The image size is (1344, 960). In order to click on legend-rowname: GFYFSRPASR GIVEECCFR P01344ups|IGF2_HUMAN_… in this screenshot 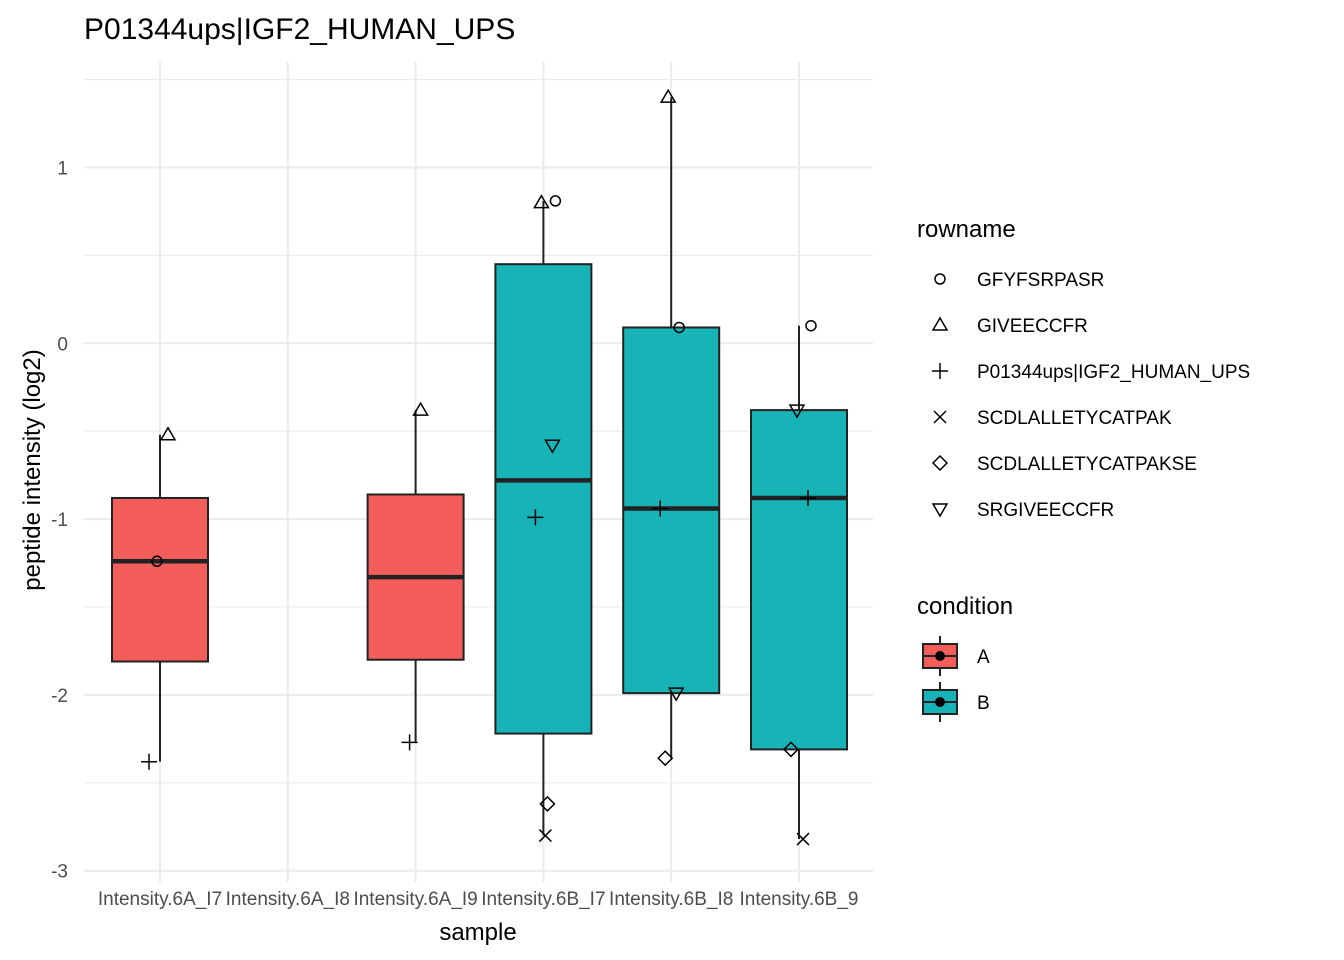, I will do `click(1090, 395)`.